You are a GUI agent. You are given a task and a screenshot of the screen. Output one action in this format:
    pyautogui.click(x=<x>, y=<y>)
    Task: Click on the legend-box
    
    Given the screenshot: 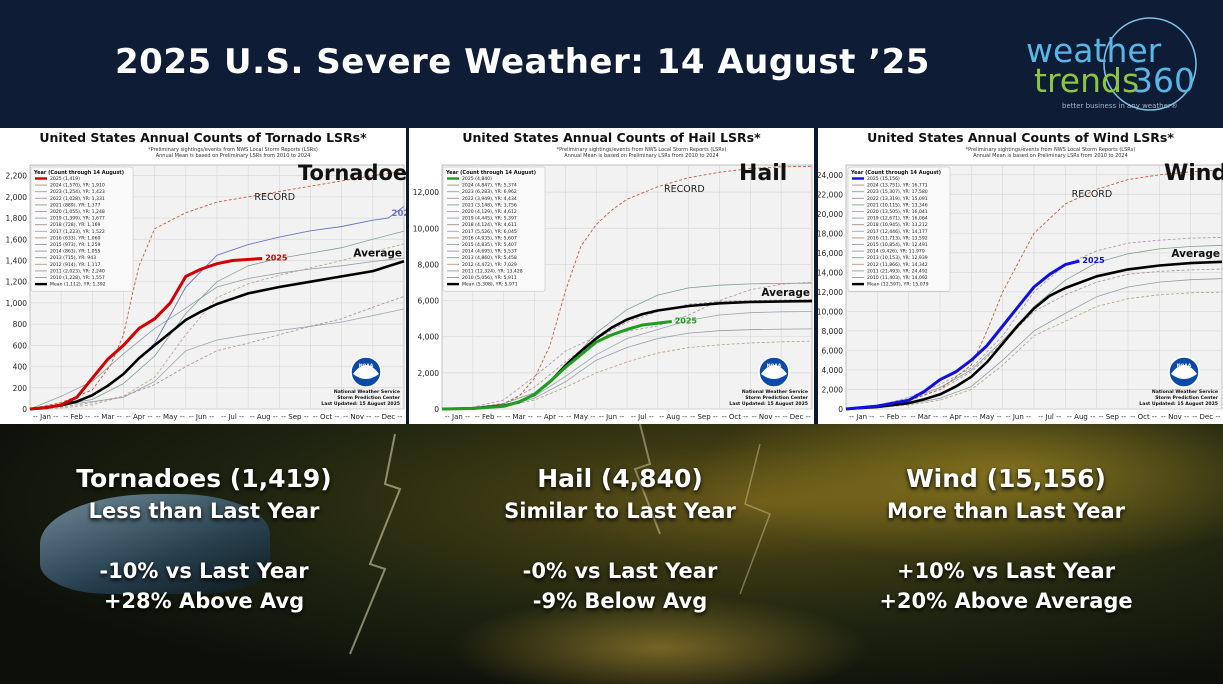 What is the action you would take?
    pyautogui.click(x=899, y=229)
    